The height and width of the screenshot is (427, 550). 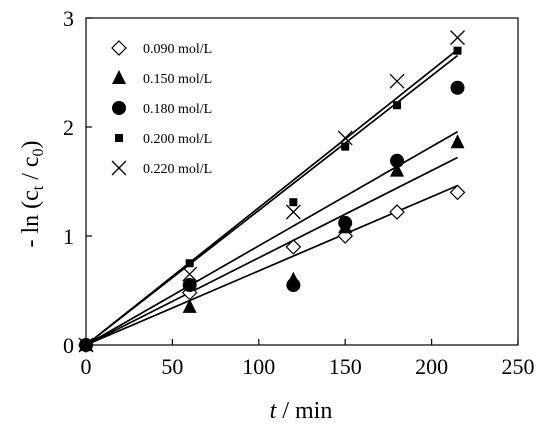 I want to click on x-tick-label: 0, so click(x=86, y=366).